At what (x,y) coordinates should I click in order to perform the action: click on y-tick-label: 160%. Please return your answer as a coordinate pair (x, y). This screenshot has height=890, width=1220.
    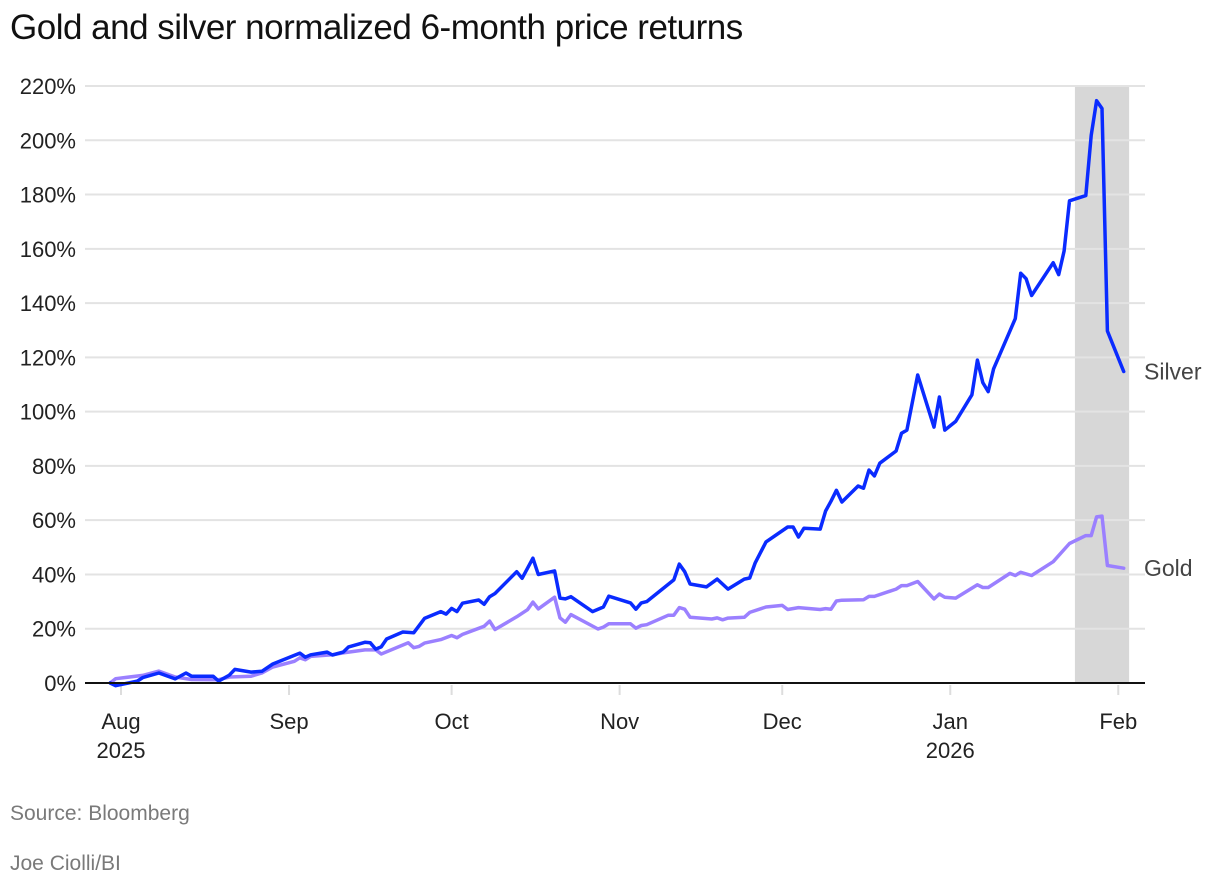
    Looking at the image, I should click on (48, 249).